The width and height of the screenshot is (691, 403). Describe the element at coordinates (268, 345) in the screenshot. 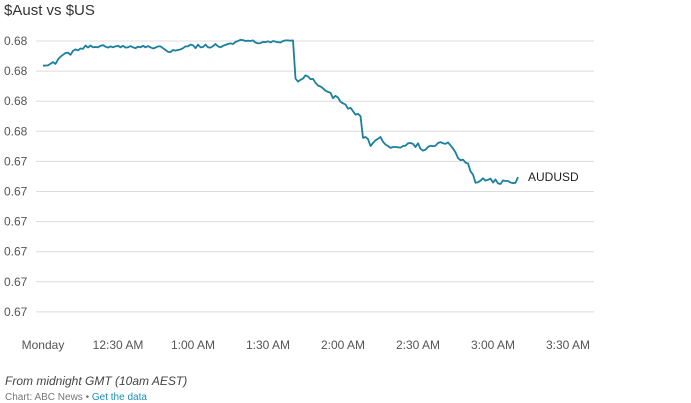

I see `x-tick-label: 1:30 AM` at that location.